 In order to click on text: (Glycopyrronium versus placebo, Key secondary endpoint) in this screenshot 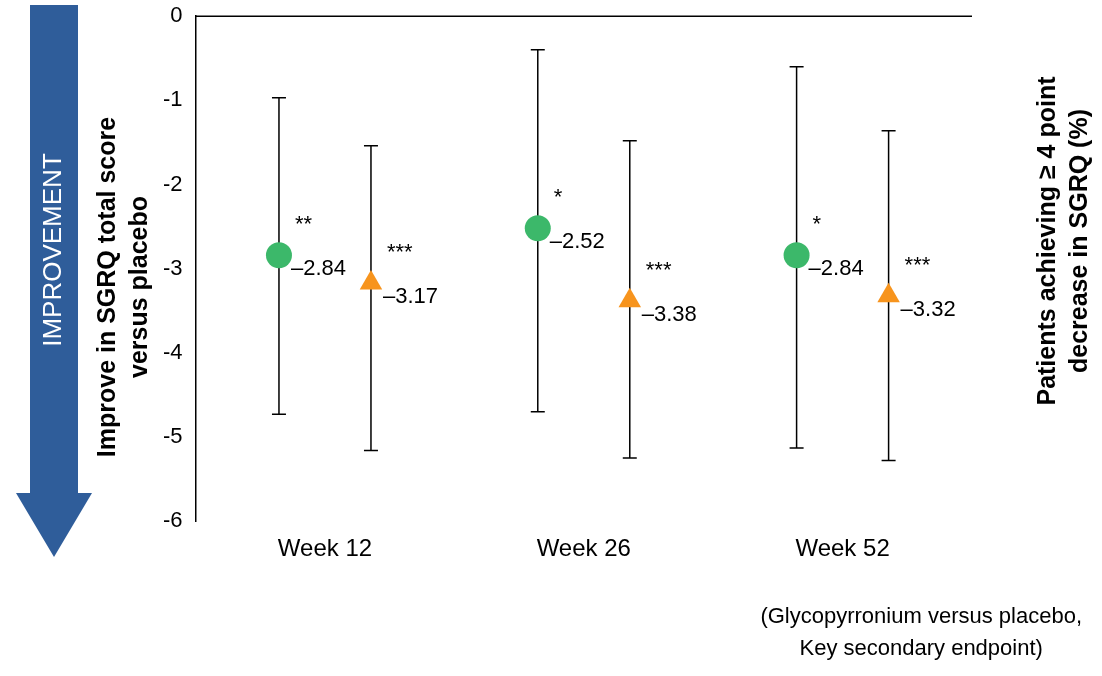, I will do `click(921, 632)`.